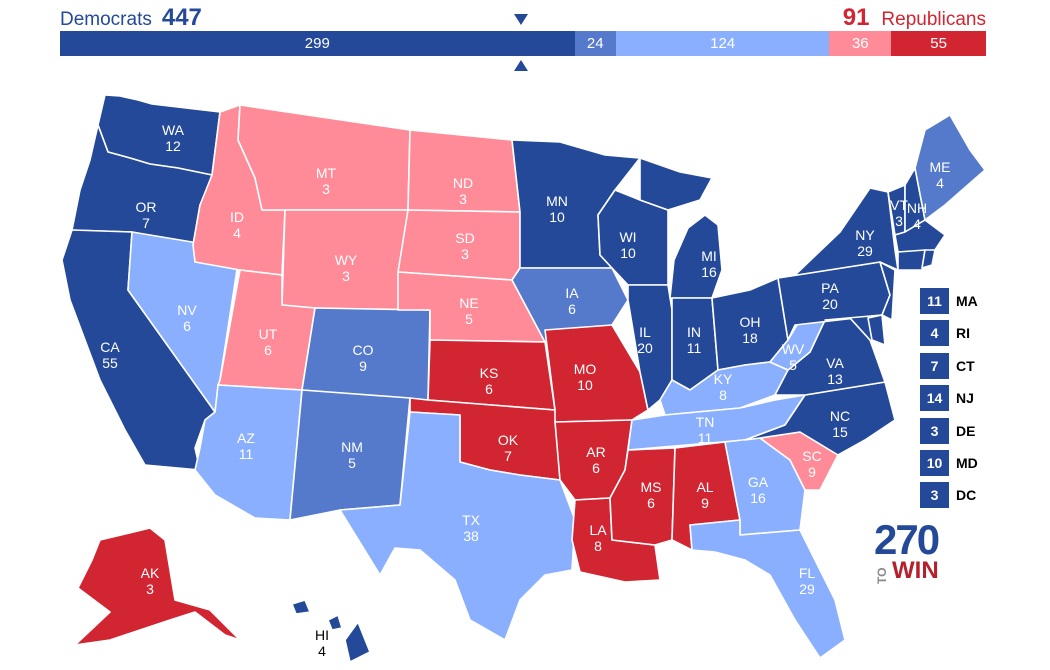  Describe the element at coordinates (860, 43) in the screenshot. I see `bar-segment-lean-rep: 36` at that location.